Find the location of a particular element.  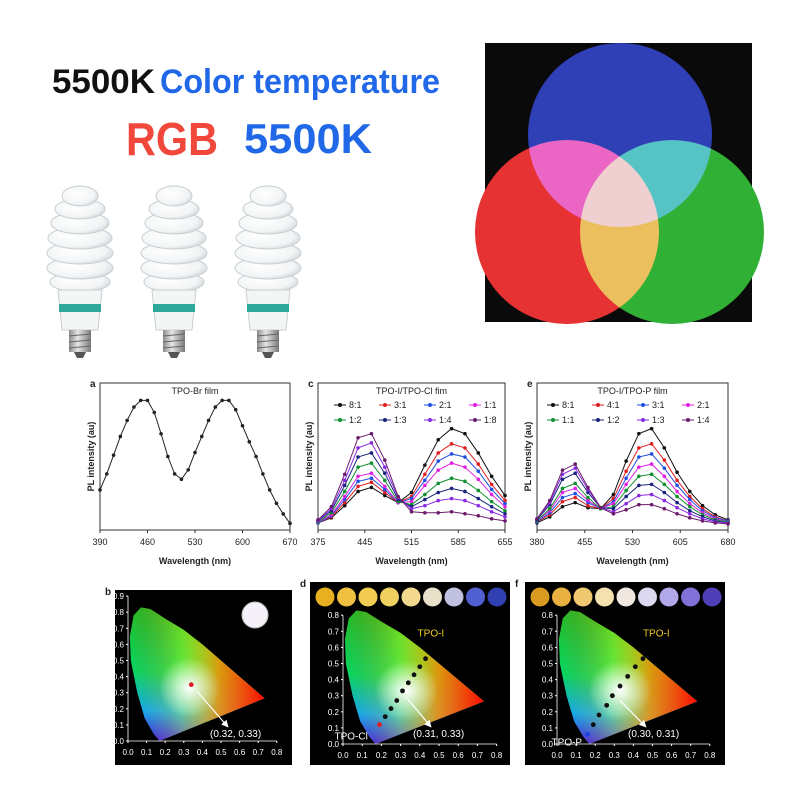

end-label: TPO-I is located at coordinates (656, 634).